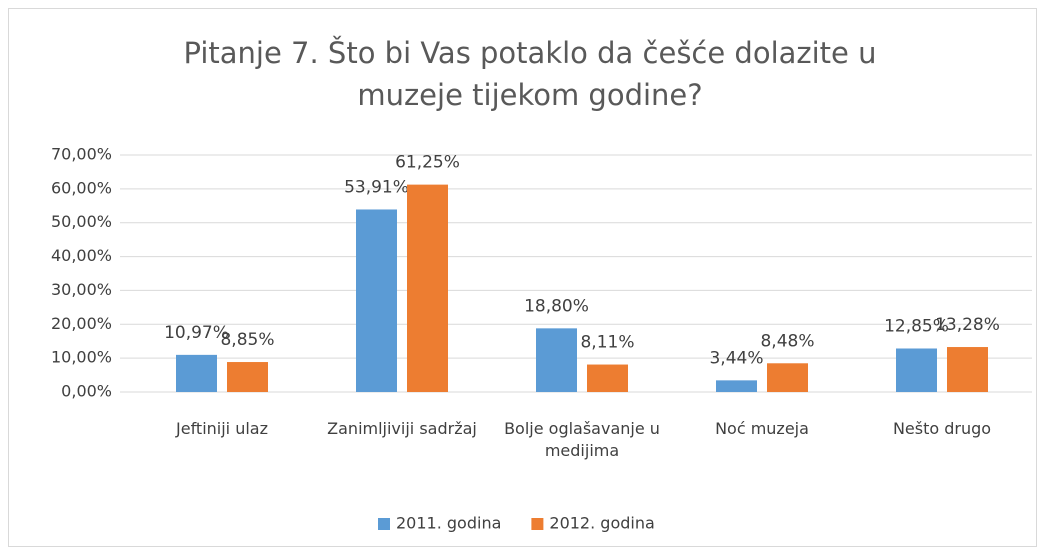  I want to click on x-tick-label: Nešto drugo, so click(942, 428).